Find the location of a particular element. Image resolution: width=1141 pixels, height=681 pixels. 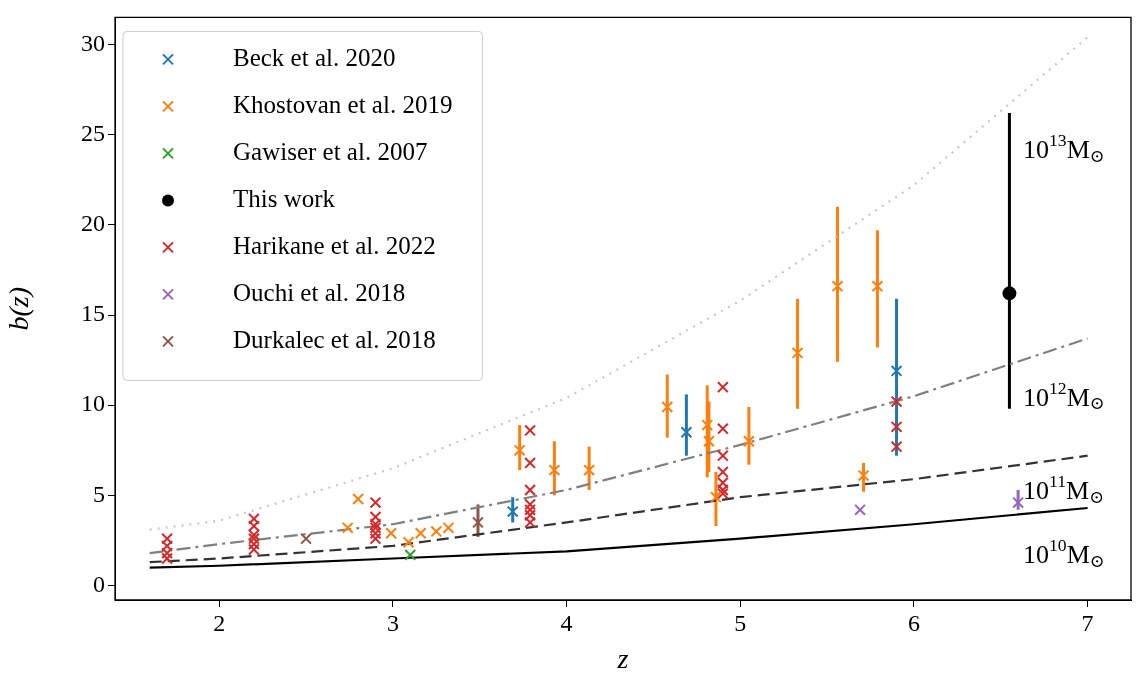

legend-label: This work is located at coordinates (284, 198).